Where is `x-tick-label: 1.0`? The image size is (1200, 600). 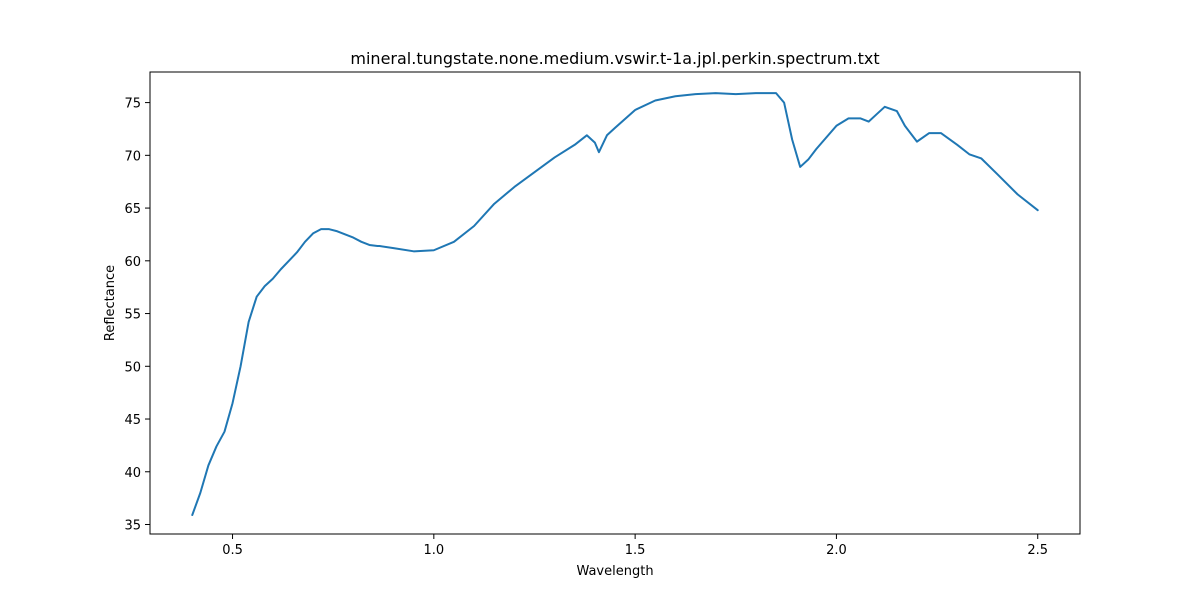
x-tick-label: 1.0 is located at coordinates (433, 550).